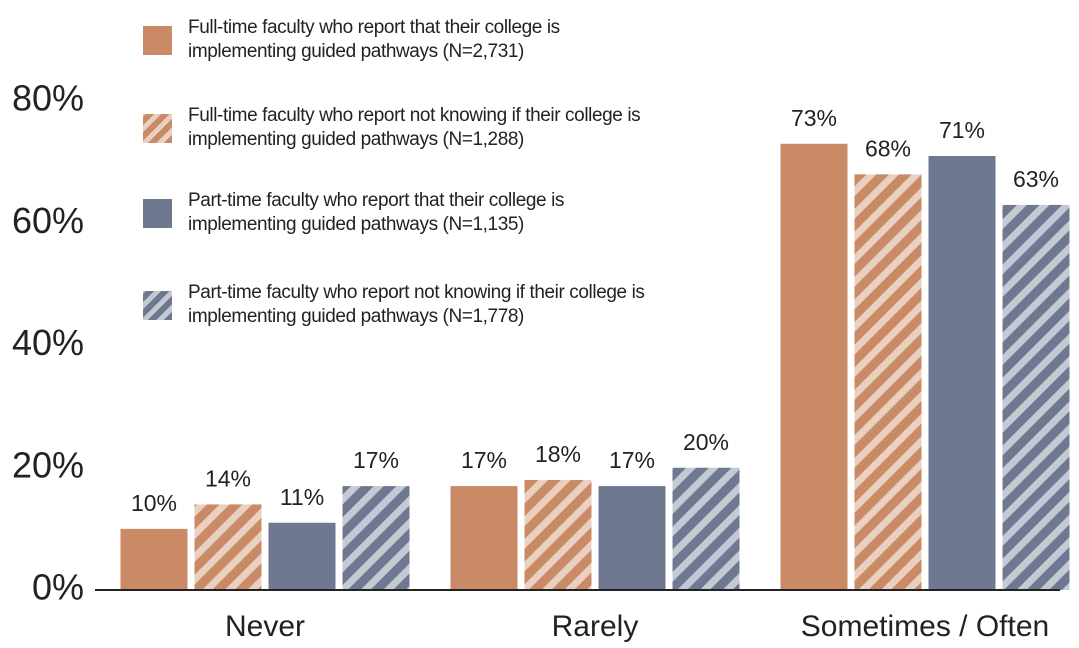 The height and width of the screenshot is (648, 1079). What do you see at coordinates (302, 497) in the screenshot?
I see `value-label: 11%` at bounding box center [302, 497].